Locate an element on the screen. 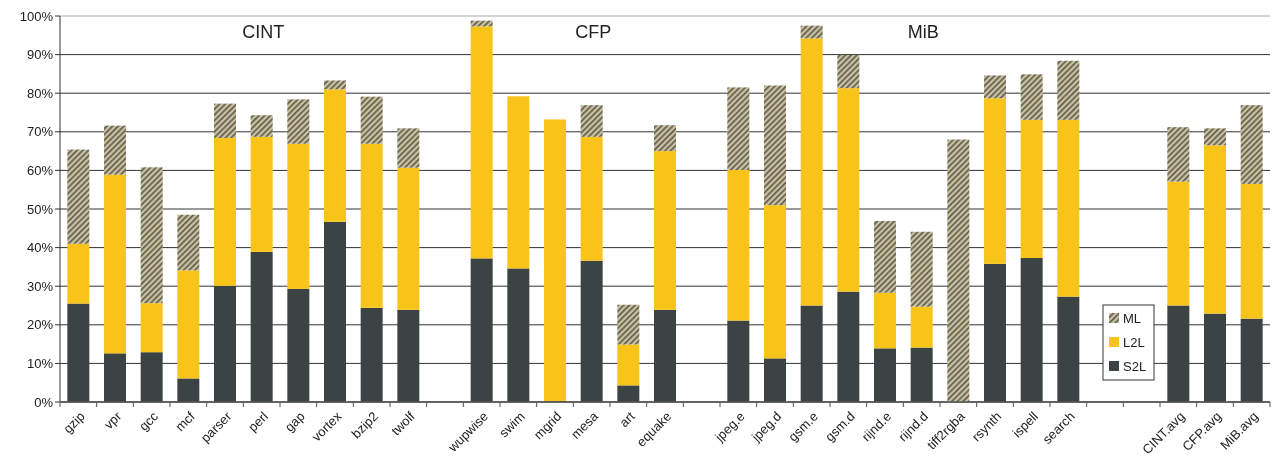 This screenshot has height=466, width=1274. legend-label: ML is located at coordinates (1132, 318).